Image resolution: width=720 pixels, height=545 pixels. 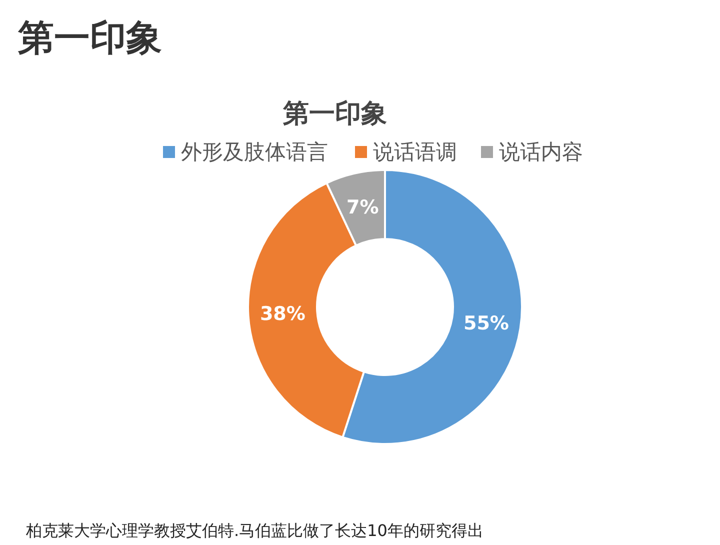 I want to click on chart-subtitle: 第一印象, so click(x=334, y=114).